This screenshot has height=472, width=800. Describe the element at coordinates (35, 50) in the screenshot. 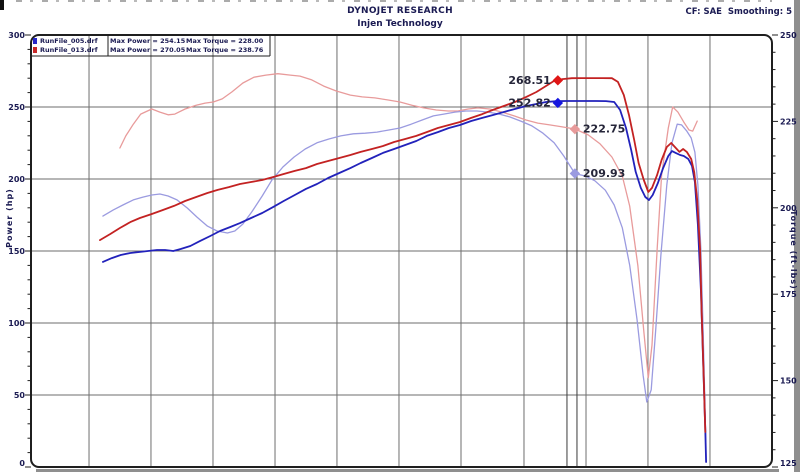

I see `run013-color-swatch` at that location.